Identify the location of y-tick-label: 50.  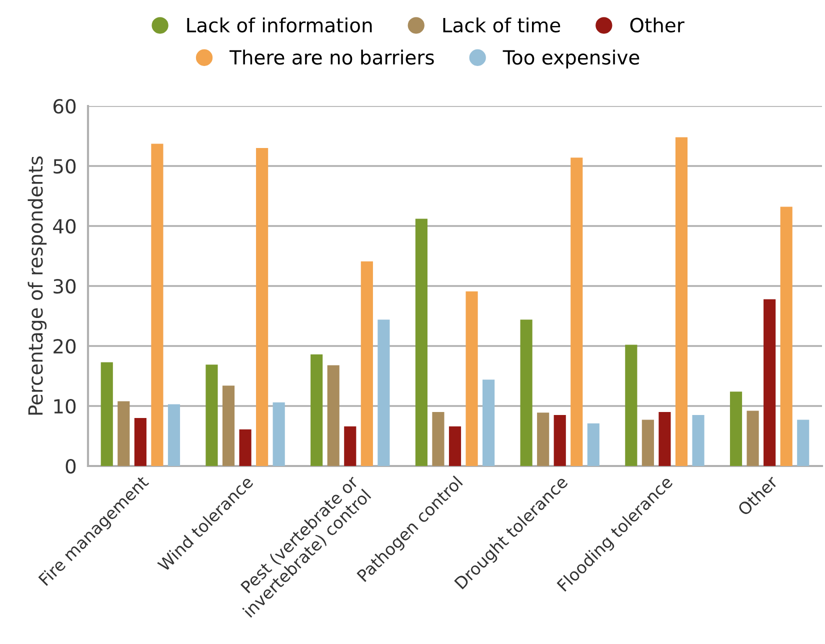
(65, 166).